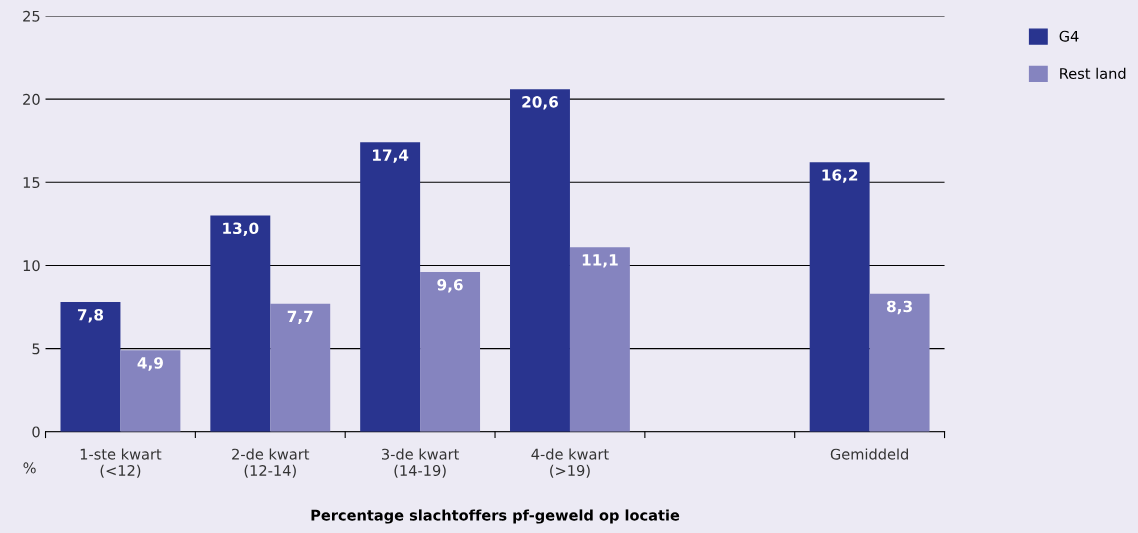 The image size is (1138, 533). Describe the element at coordinates (31, 183) in the screenshot. I see `y-tick-label: 15` at that location.